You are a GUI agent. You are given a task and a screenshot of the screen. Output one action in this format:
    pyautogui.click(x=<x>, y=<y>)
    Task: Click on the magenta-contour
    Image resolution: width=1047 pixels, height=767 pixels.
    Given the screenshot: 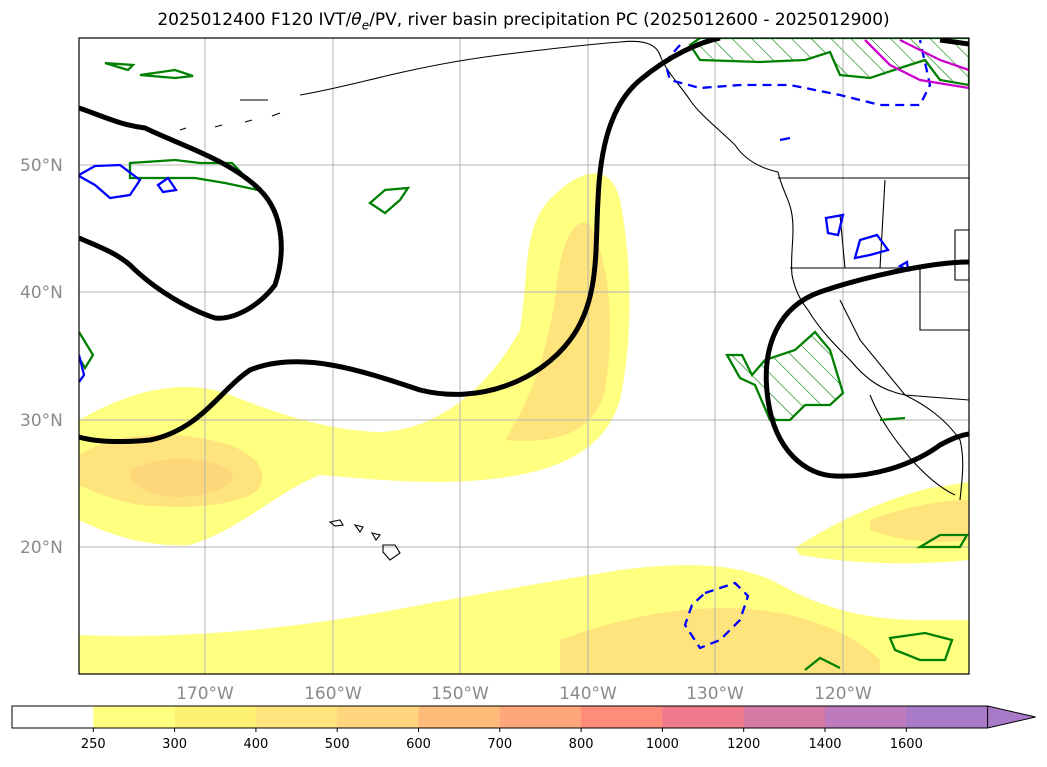 What is the action you would take?
    pyautogui.click(x=916, y=64)
    